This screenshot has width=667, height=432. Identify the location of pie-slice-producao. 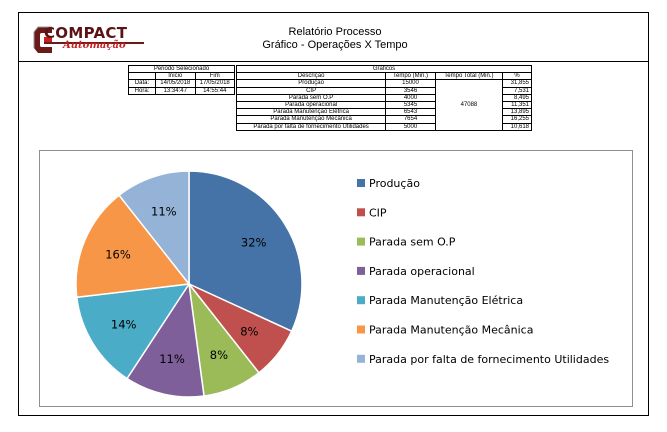
(245, 251).